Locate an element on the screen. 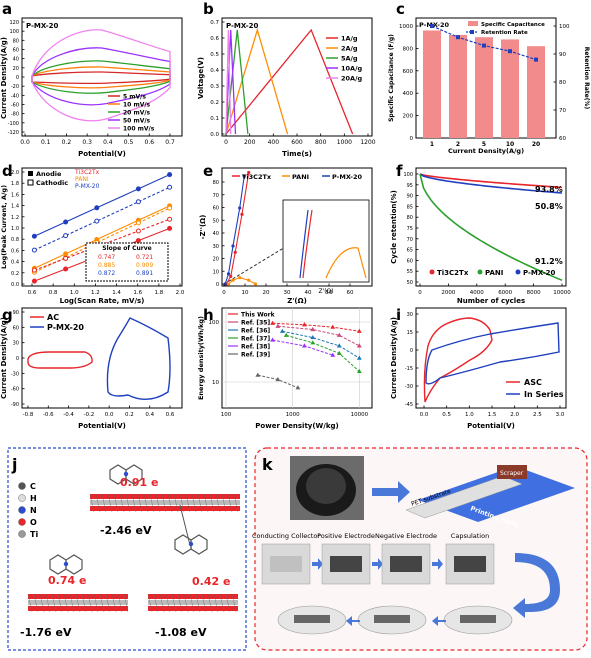 This screenshot has height=658, width=591. axes-a is located at coordinates (102, 77).